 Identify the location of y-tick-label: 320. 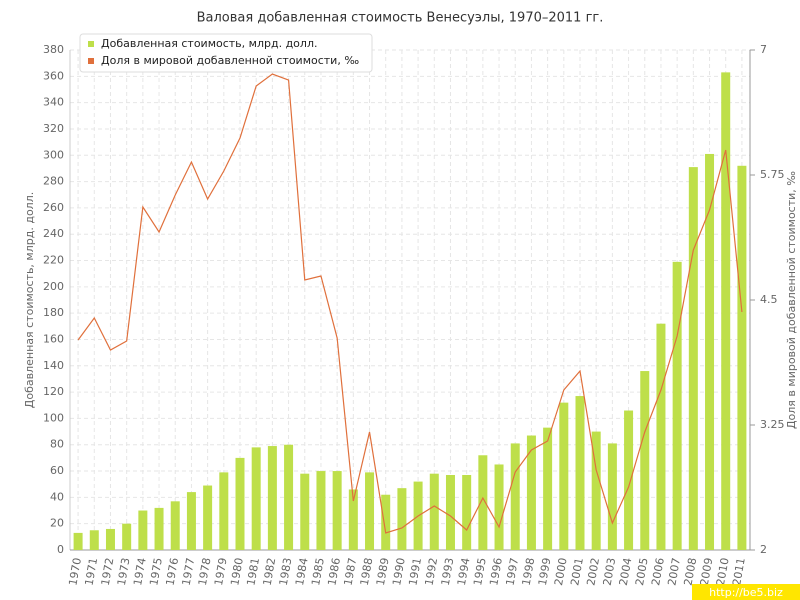
(53, 128).